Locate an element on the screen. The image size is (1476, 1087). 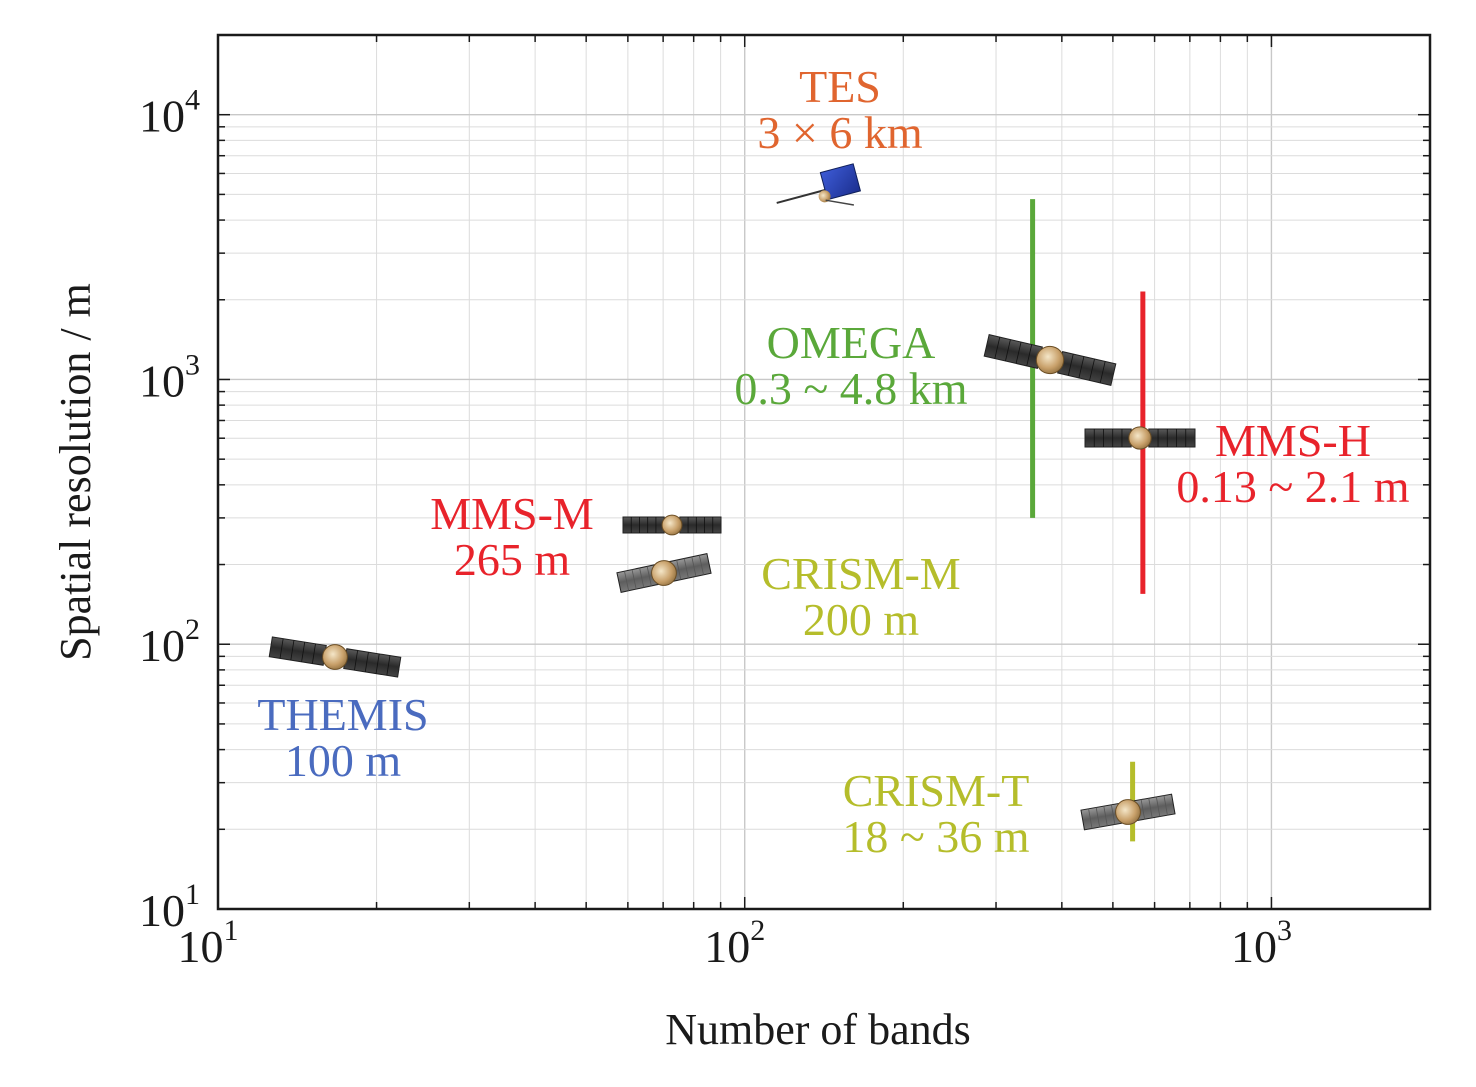
x-tick-label: 10² is located at coordinates (734, 943).